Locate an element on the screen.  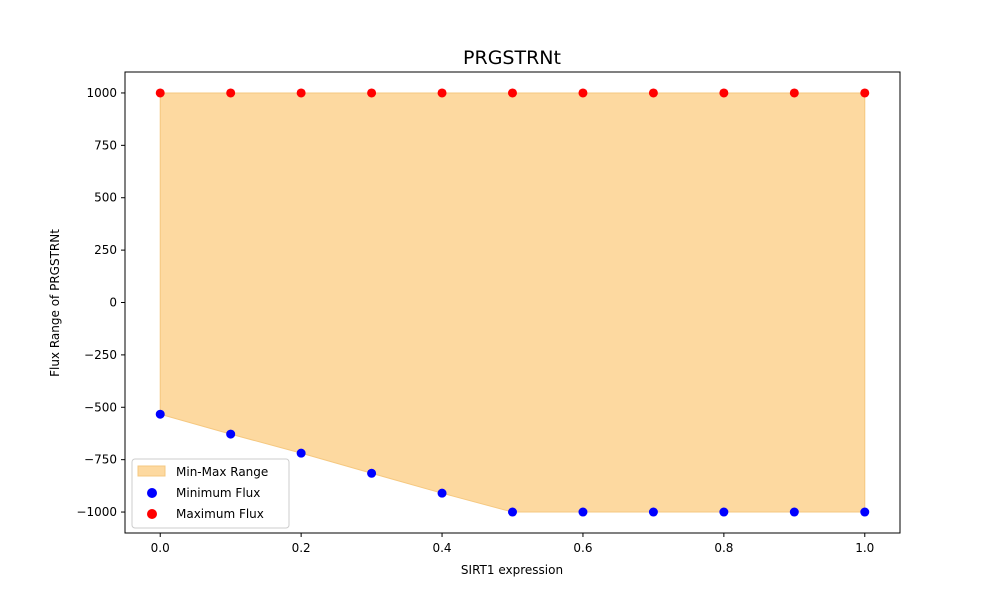
x-tick-label: 0.4 is located at coordinates (441, 548).